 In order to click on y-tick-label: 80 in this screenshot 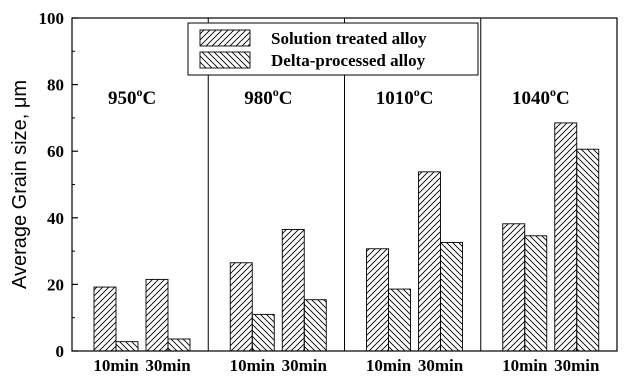, I will do `click(55, 85)`.